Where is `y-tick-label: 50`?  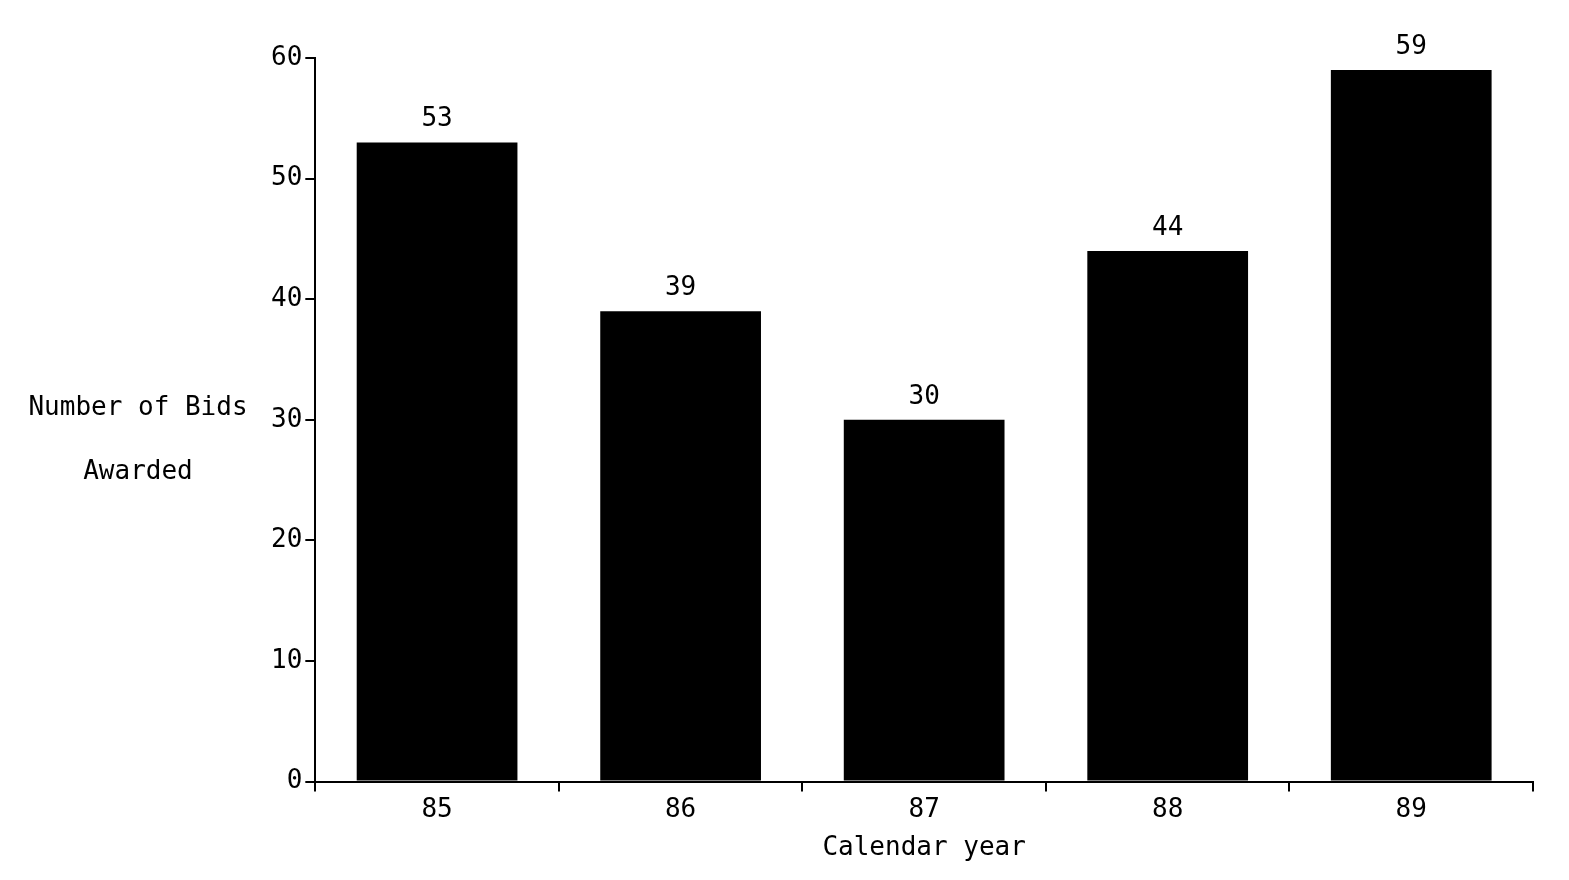
y-tick-label: 50 is located at coordinates (286, 176).